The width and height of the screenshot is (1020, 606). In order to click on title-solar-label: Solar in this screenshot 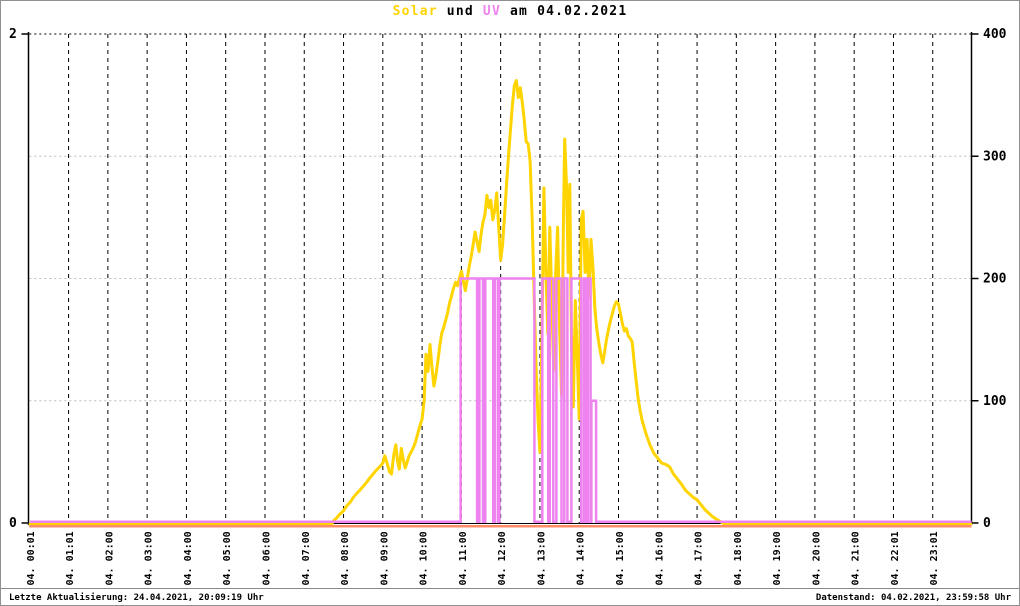, I will do `click(415, 11)`.